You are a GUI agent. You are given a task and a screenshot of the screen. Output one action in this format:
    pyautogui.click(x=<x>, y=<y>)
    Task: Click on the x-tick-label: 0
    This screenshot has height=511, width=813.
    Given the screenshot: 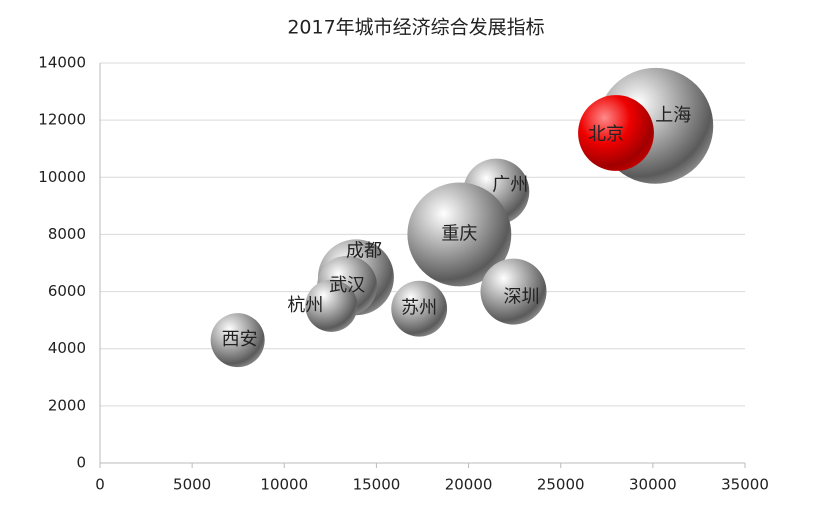 What is the action you would take?
    pyautogui.click(x=100, y=485)
    